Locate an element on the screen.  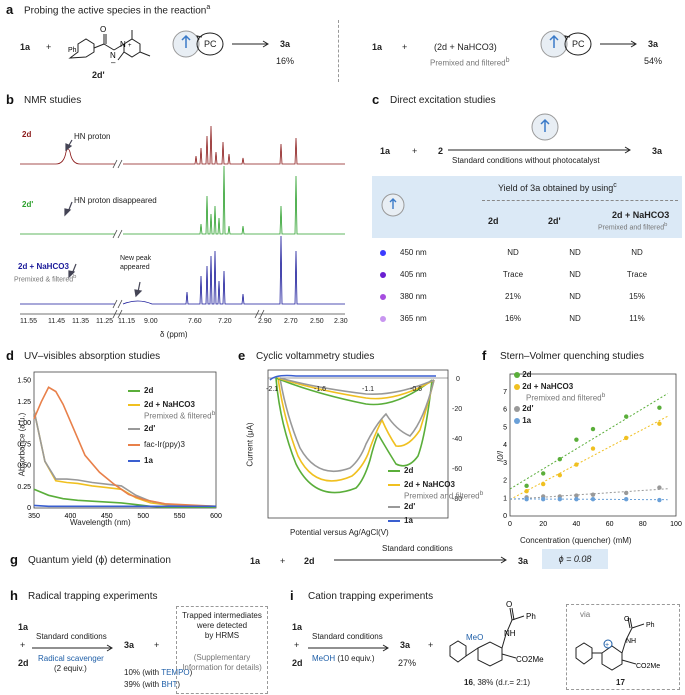
svg-text: NH is located at coordinates (510, 633).